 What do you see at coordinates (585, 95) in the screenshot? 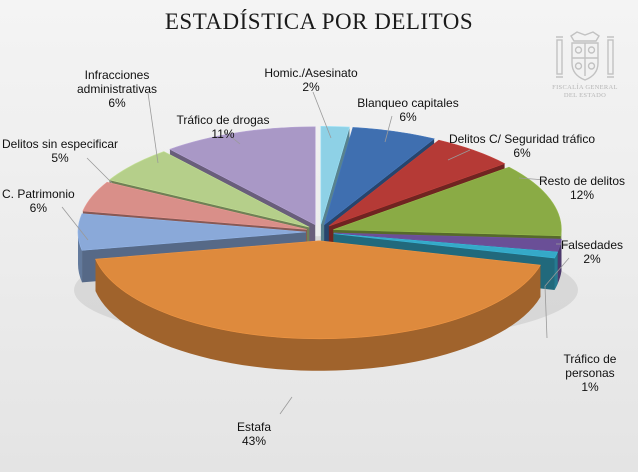
I see `logo-line-2: DEL ESTADO` at bounding box center [585, 95].